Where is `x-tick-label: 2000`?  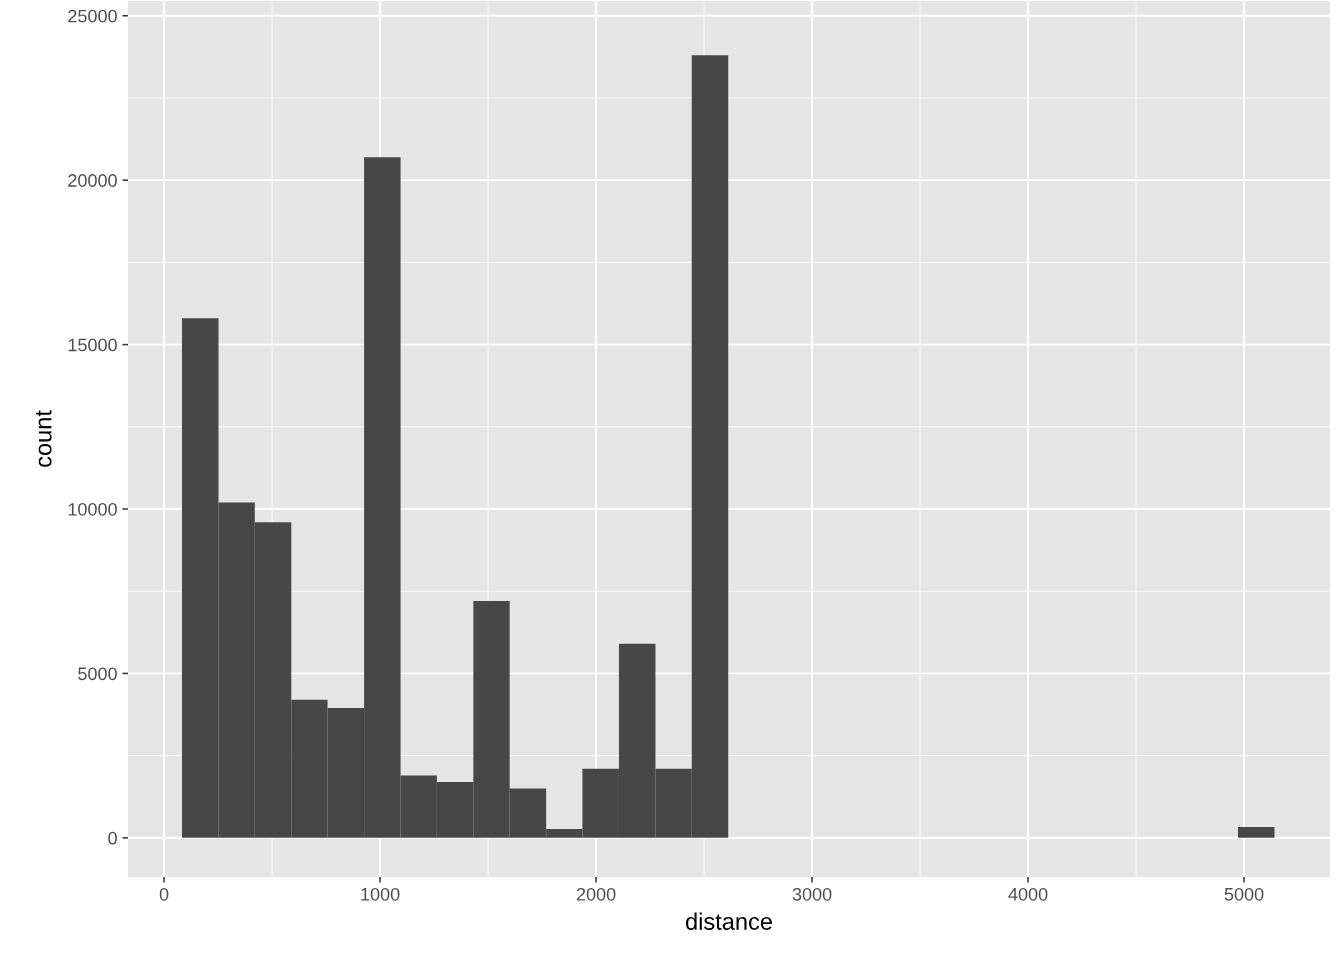
x-tick-label: 2000 is located at coordinates (596, 894).